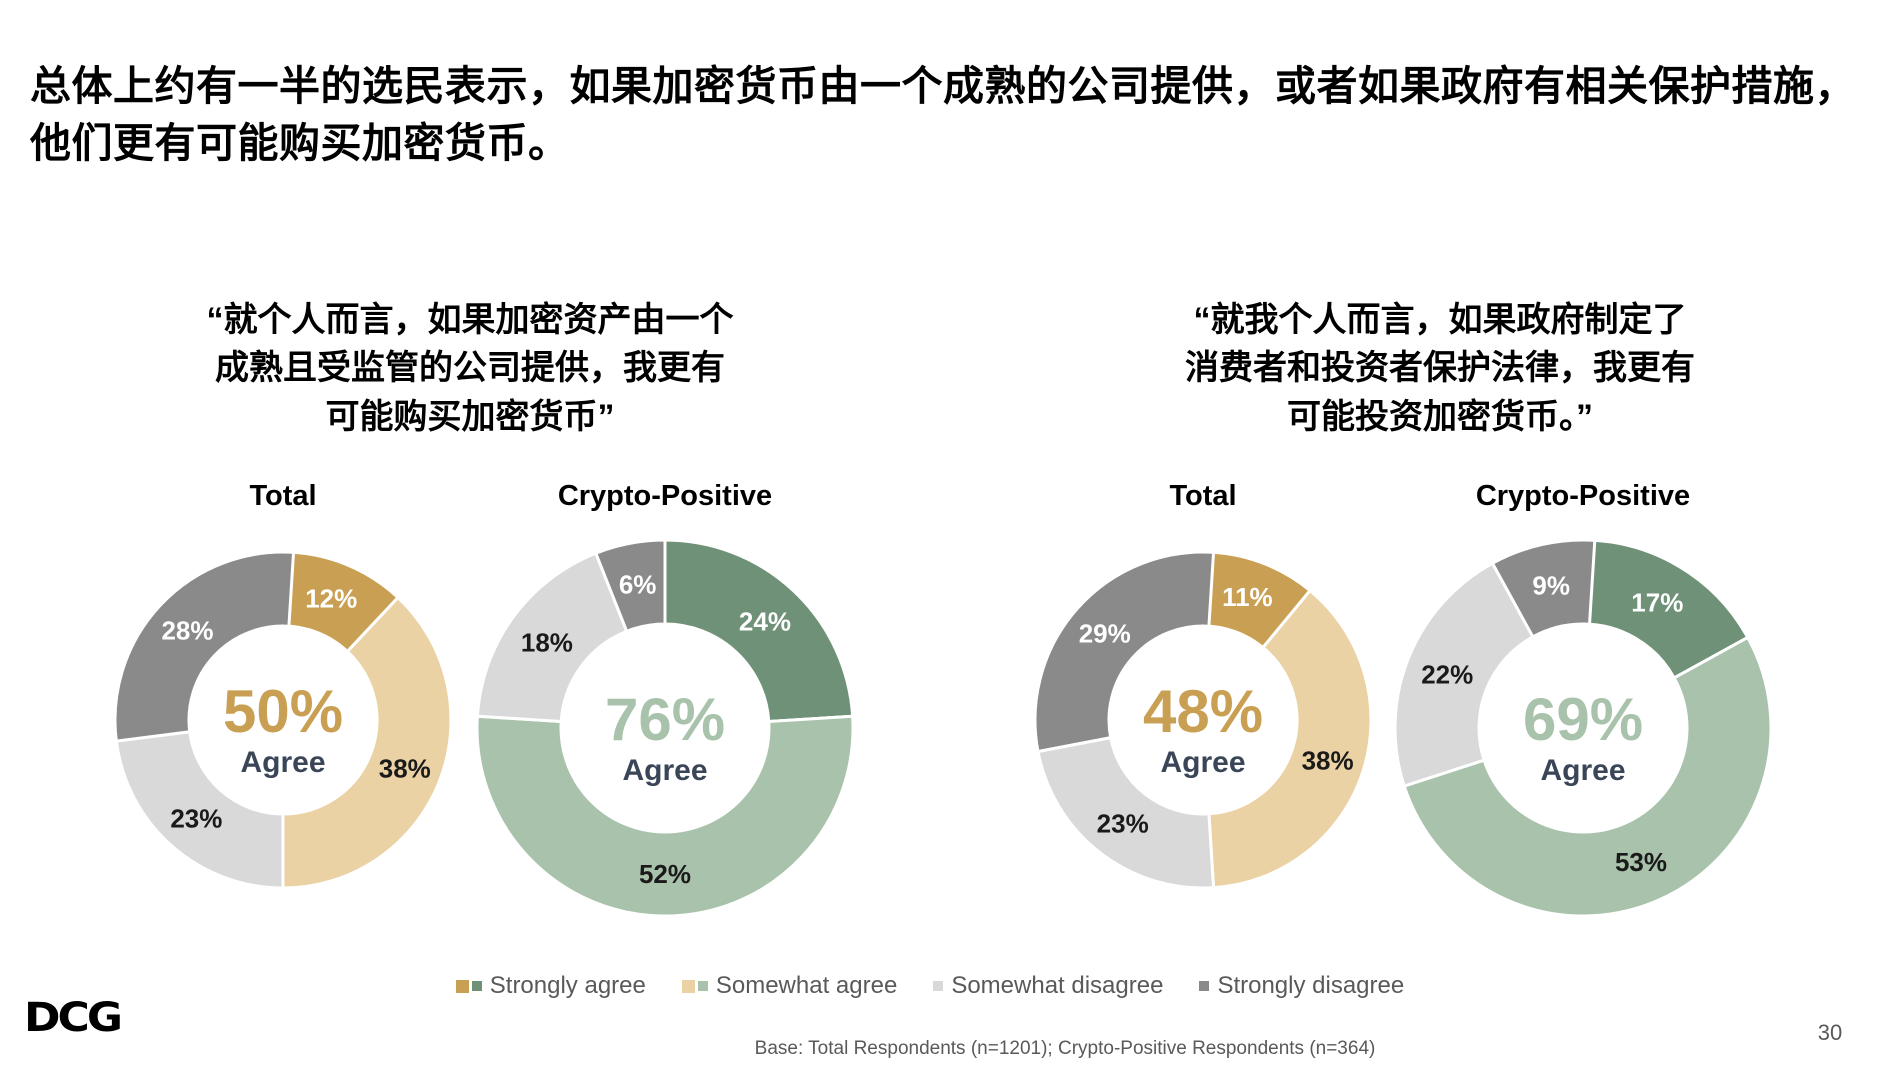 The image size is (1901, 1070). Describe the element at coordinates (1830, 1032) in the screenshot. I see `page-number: 30` at that location.